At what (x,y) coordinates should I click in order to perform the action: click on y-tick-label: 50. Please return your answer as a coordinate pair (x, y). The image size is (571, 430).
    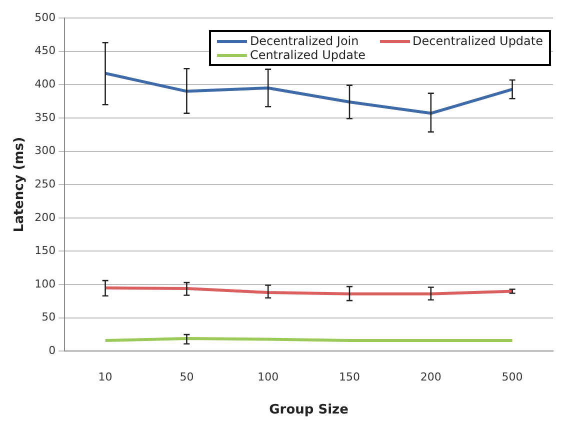
    Looking at the image, I should click on (49, 317).